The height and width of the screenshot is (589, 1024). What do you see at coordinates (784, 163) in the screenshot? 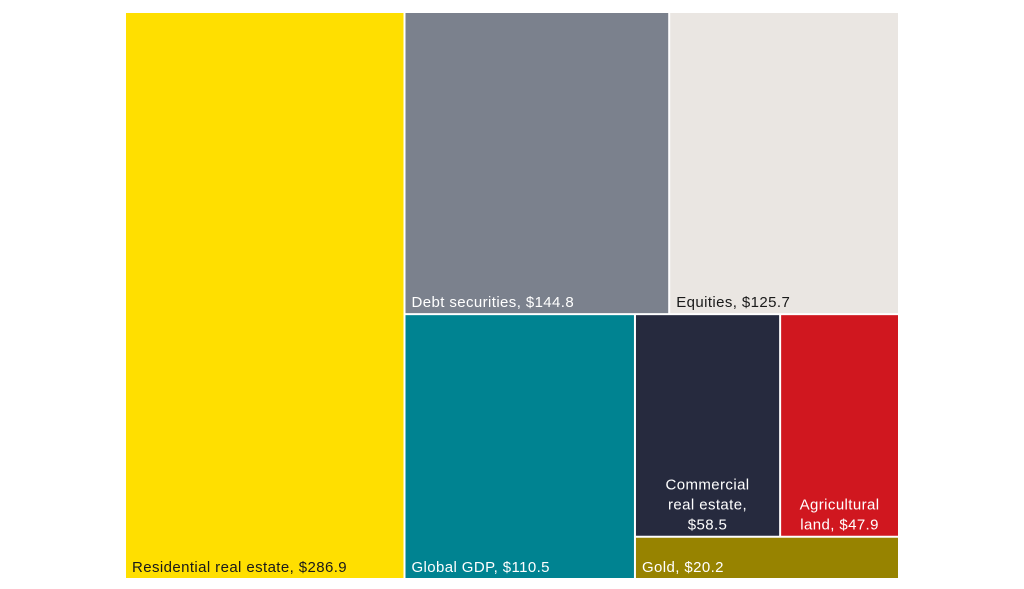
I see `tile-equities` at bounding box center [784, 163].